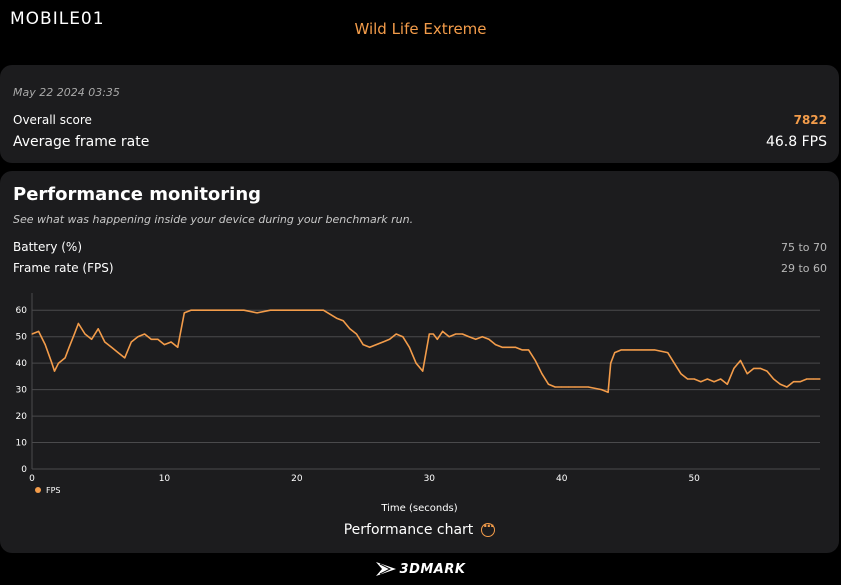 This screenshot has height=585, width=841. Describe the element at coordinates (52, 120) in the screenshot. I see `overall-score-label: Overall score` at that location.